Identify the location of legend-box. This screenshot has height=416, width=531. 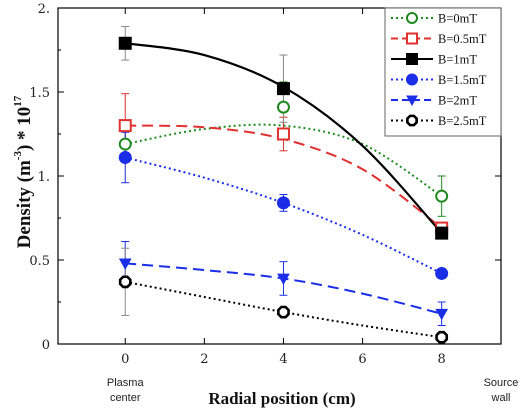
(443, 72).